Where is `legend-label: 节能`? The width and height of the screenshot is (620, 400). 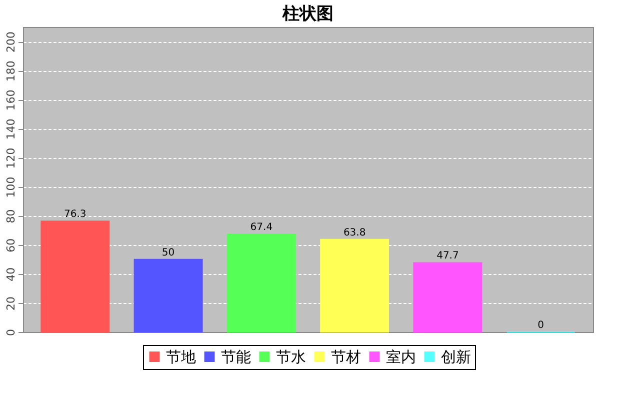 legend-label: 节能 is located at coordinates (236, 357).